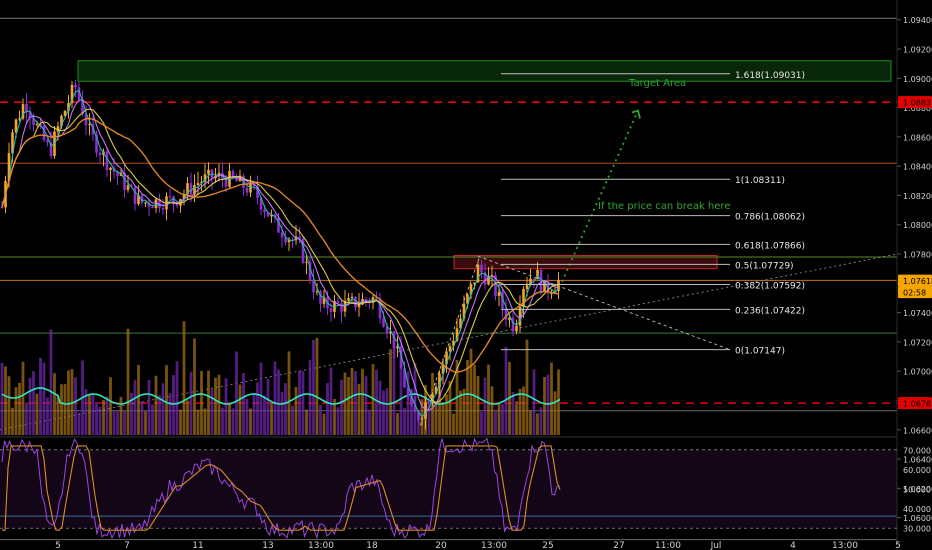  What do you see at coordinates (917, 450) in the screenshot?
I see `rsi-tick-label-0: 70.000` at bounding box center [917, 450].